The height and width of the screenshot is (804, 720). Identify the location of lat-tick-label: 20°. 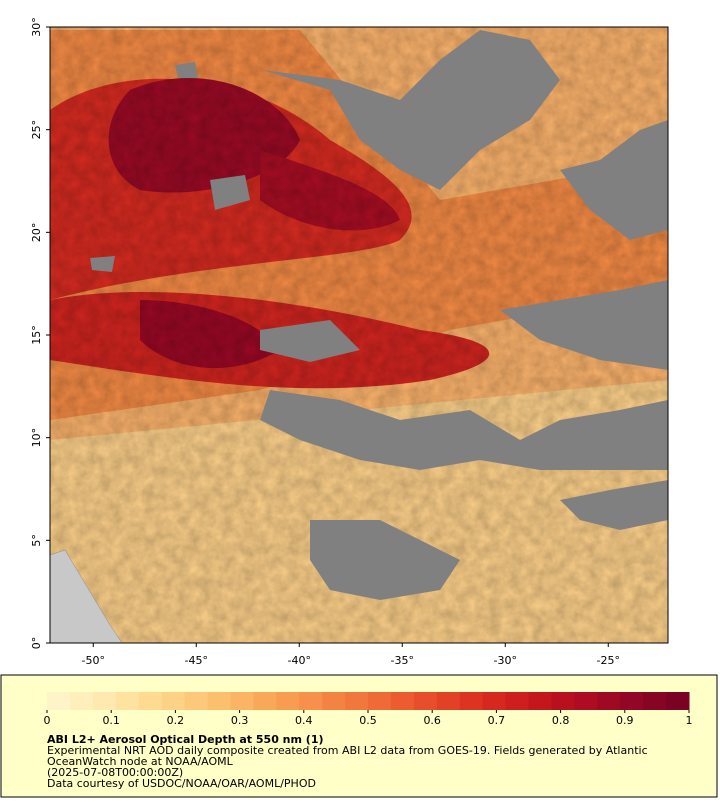
(36, 233).